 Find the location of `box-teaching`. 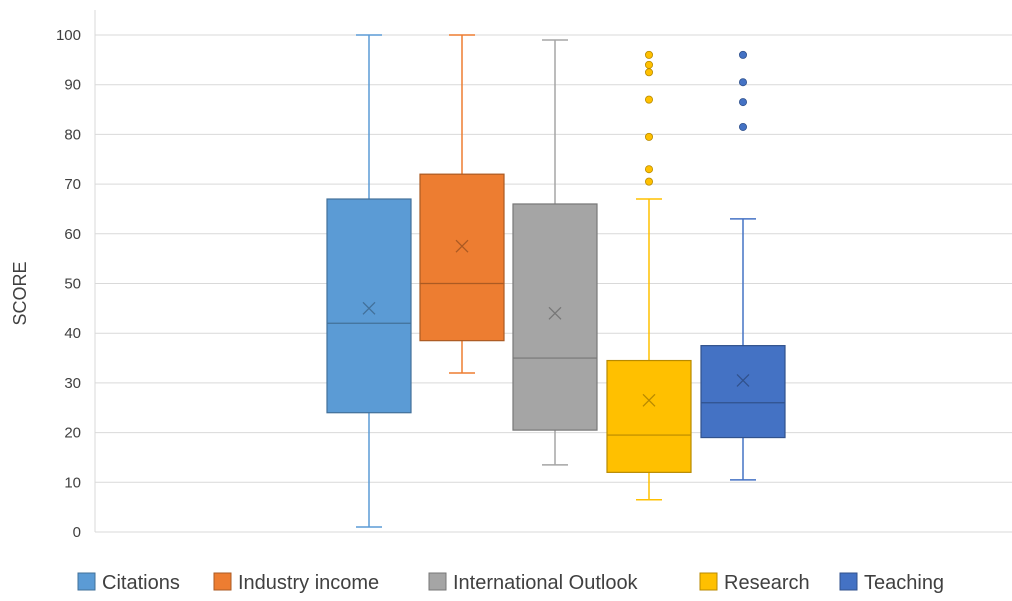

box-teaching is located at coordinates (743, 265).